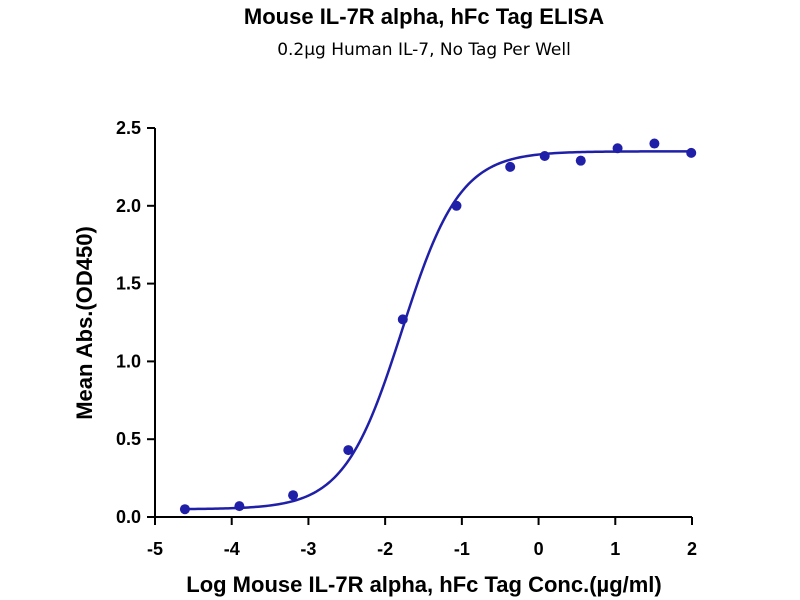 This screenshot has height=600, width=800. I want to click on y-tick-label: 0.5, so click(128, 439).